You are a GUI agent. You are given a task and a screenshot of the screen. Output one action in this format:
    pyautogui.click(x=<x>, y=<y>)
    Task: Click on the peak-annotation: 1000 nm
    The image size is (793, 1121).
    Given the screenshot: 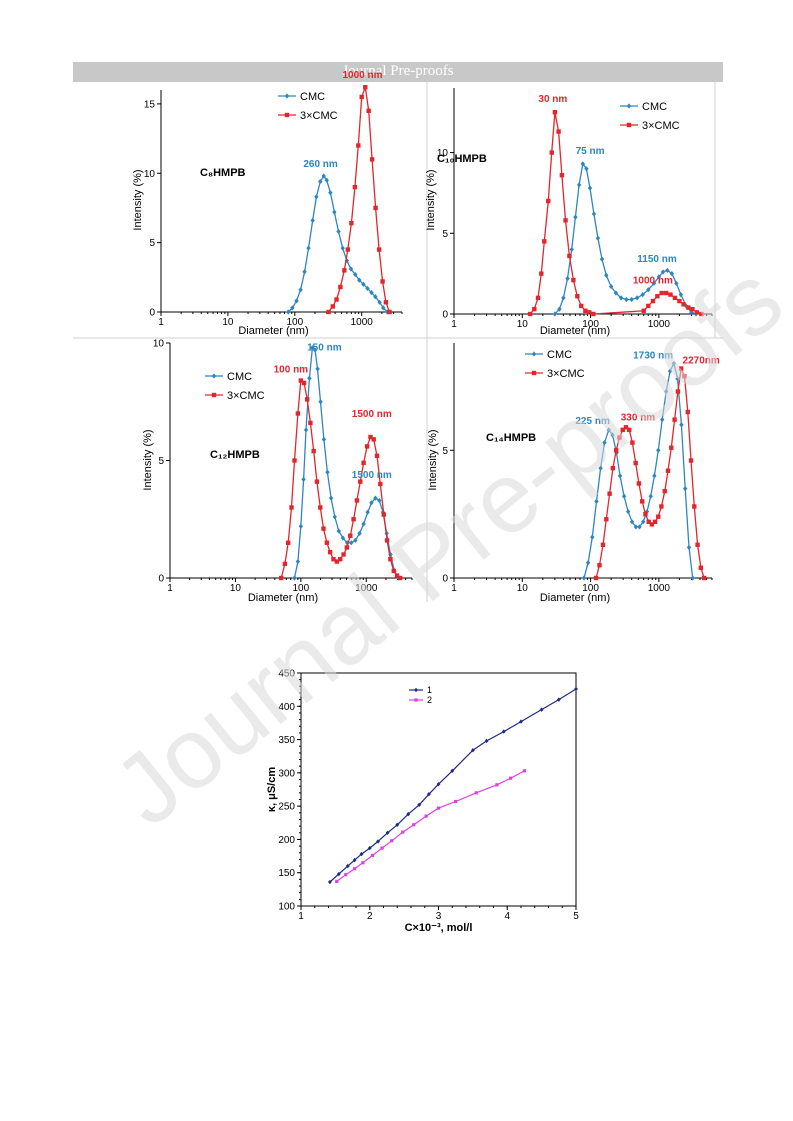 What is the action you would take?
    pyautogui.click(x=362, y=75)
    